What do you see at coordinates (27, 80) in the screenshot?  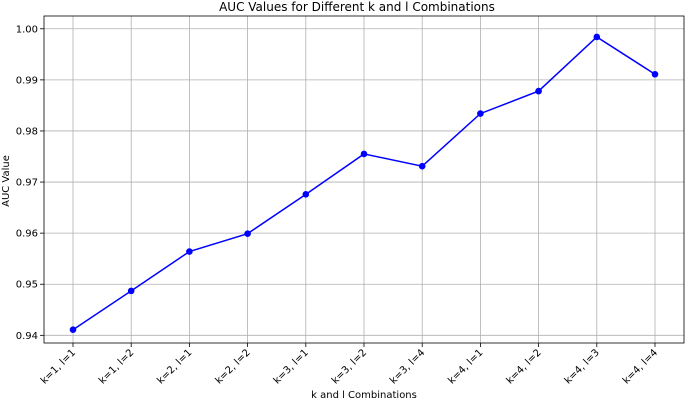 I see `y-tick-label: 0.99` at bounding box center [27, 80].